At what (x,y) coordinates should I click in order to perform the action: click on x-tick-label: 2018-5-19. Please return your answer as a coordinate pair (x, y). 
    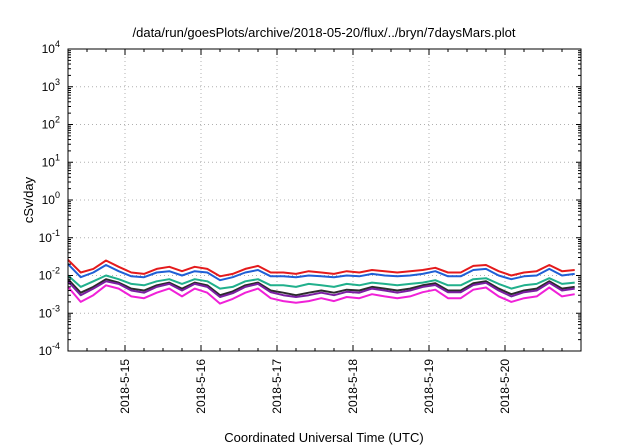
    Looking at the image, I should click on (429, 386).